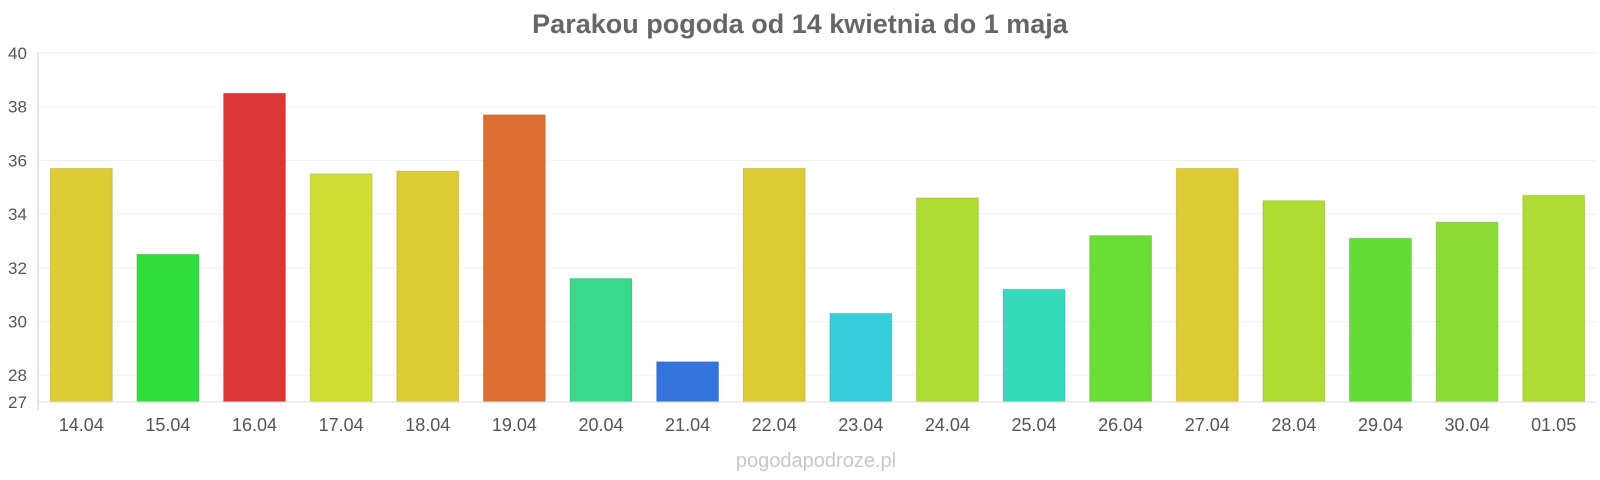 Image resolution: width=1600 pixels, height=480 pixels. Describe the element at coordinates (17, 321) in the screenshot. I see `y-tick-label: 30` at that location.